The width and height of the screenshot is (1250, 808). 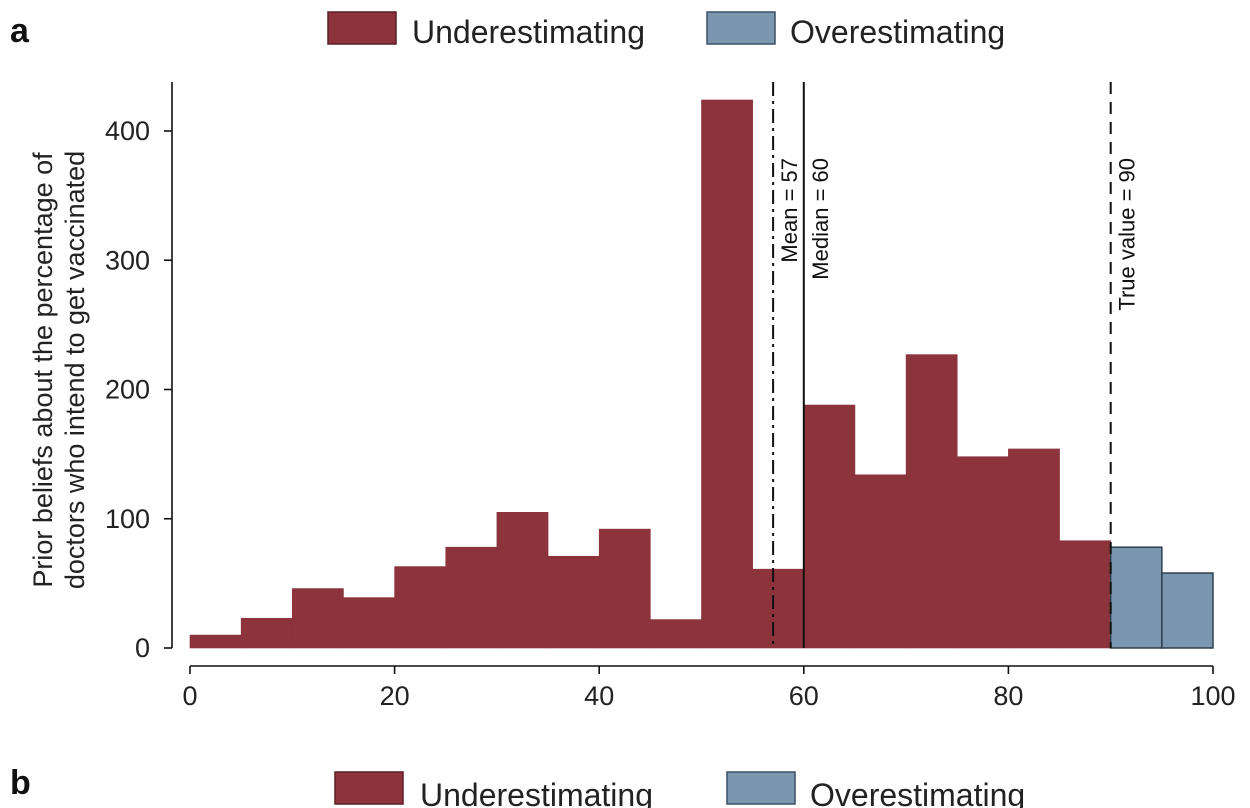 What do you see at coordinates (789, 210) in the screenshot?
I see `reference-label-mean-57: Mean = 57` at bounding box center [789, 210].